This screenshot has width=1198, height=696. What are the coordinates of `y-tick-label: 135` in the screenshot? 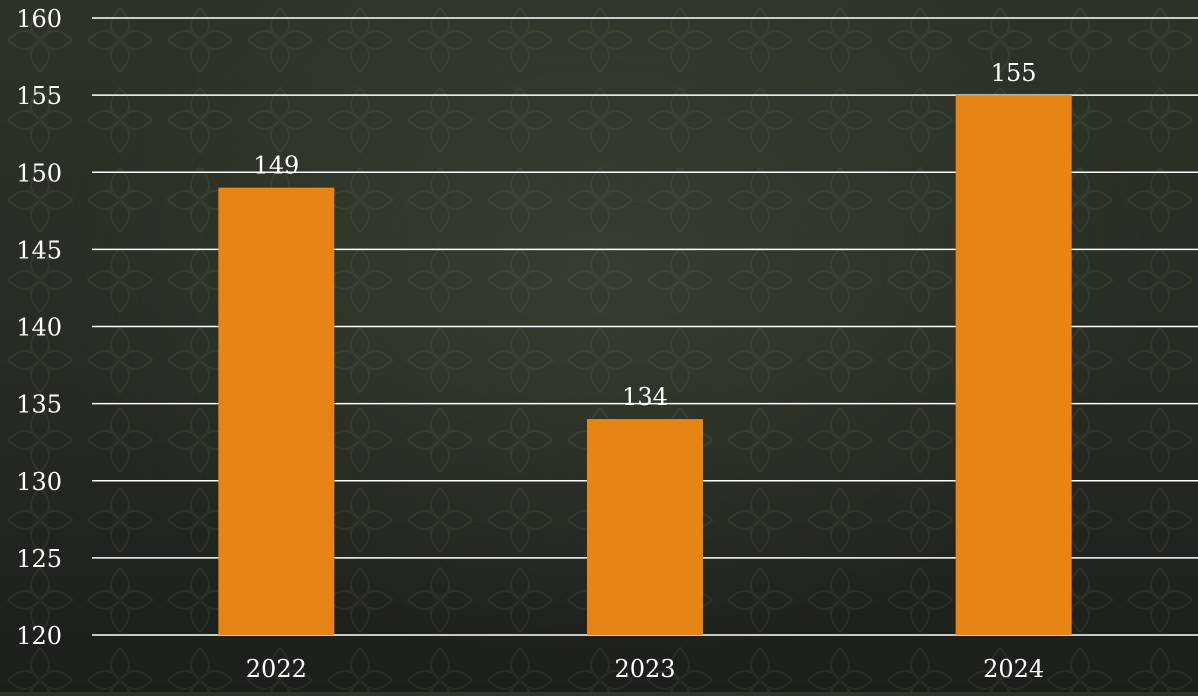 It's located at (39, 405).